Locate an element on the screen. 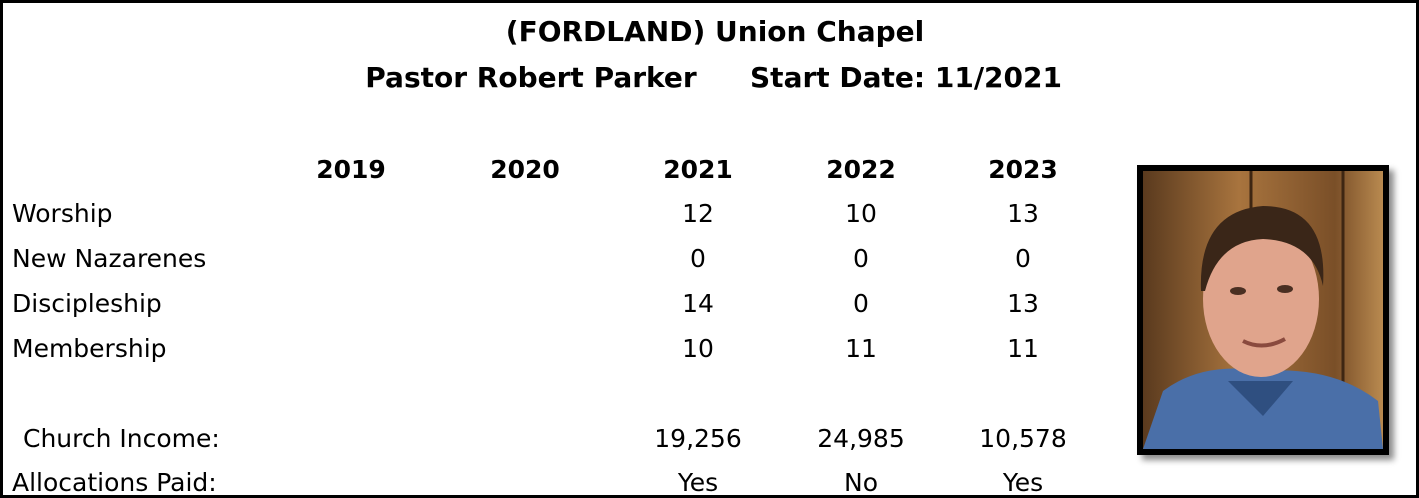  cell: No is located at coordinates (861, 482).